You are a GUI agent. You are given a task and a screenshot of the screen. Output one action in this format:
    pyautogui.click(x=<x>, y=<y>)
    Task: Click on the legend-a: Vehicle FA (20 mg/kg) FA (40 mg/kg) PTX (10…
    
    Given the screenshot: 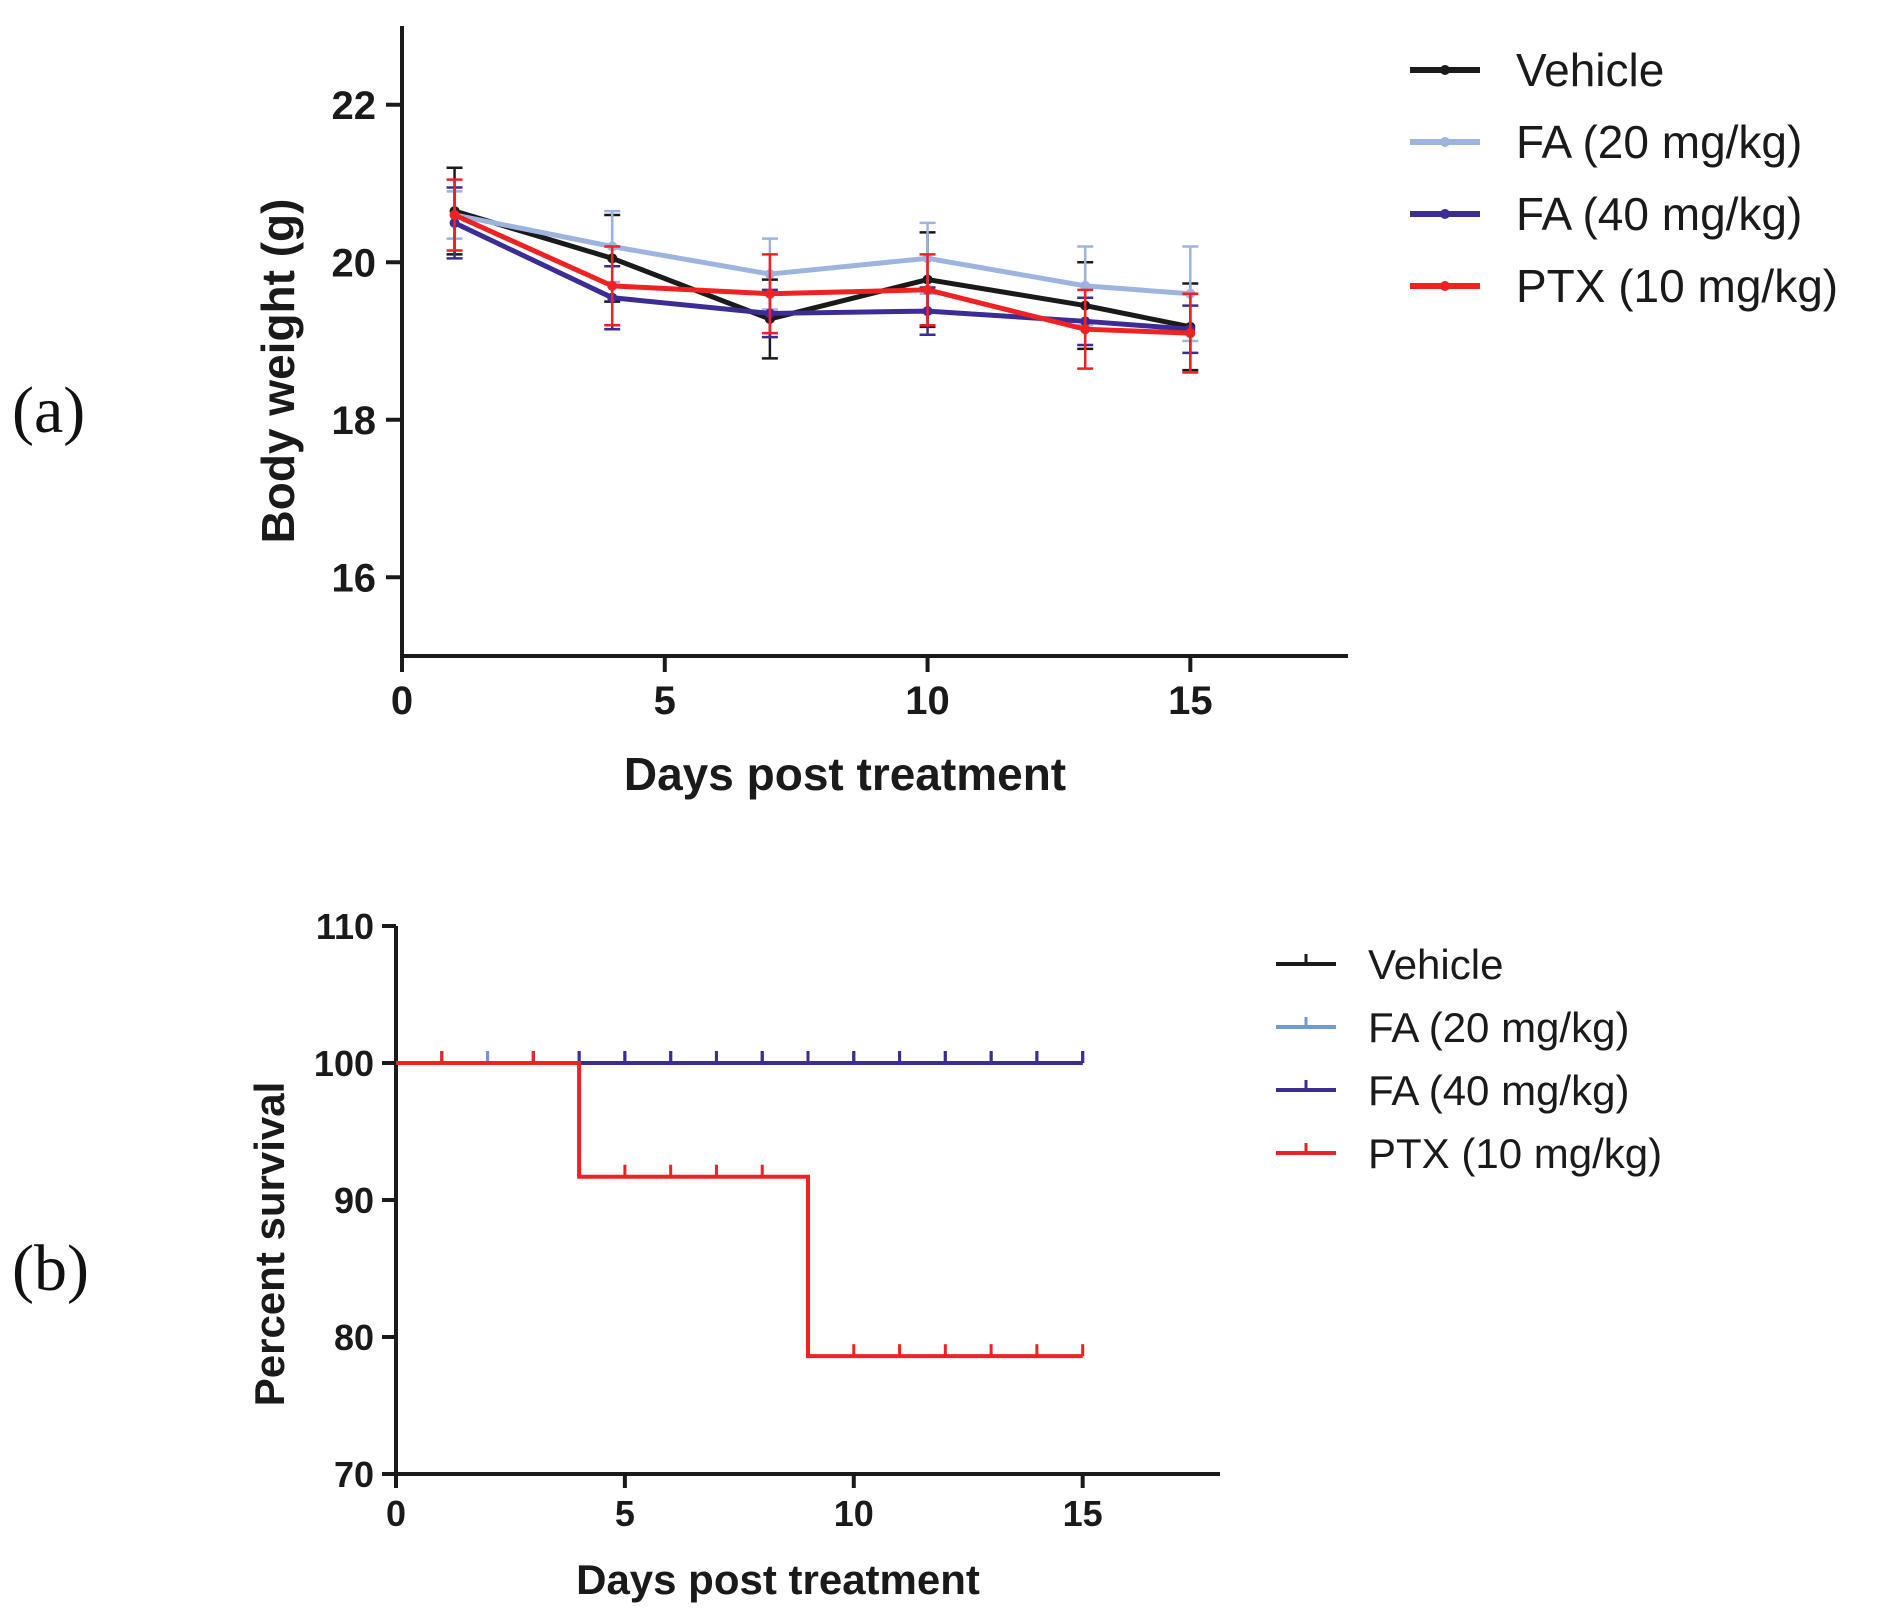 What is the action you would take?
    pyautogui.click(x=1624, y=178)
    